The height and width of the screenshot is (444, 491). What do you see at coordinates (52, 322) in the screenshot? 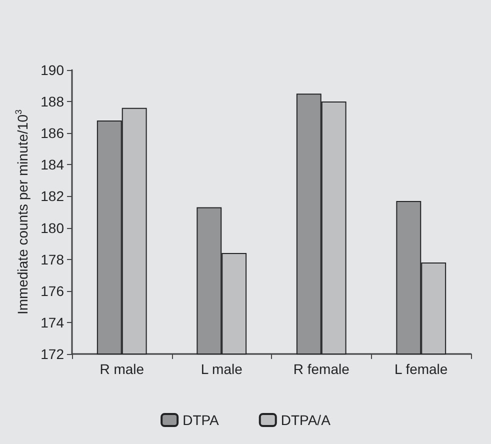
I see `y-tick-label: 174` at bounding box center [52, 322].